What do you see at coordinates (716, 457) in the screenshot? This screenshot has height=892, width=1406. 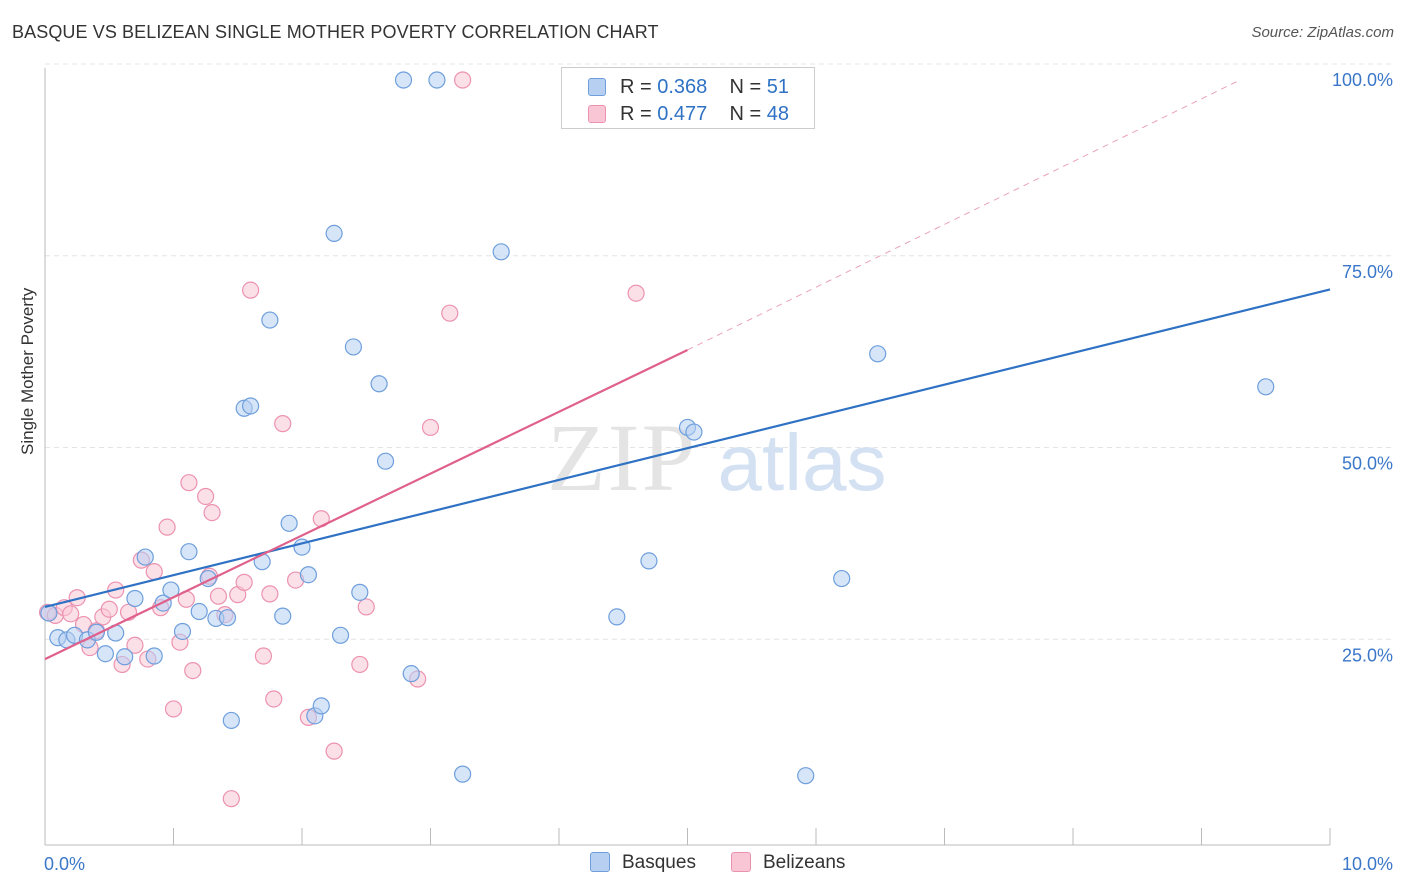 I see `watermark: ZIP atlas` at bounding box center [716, 457].